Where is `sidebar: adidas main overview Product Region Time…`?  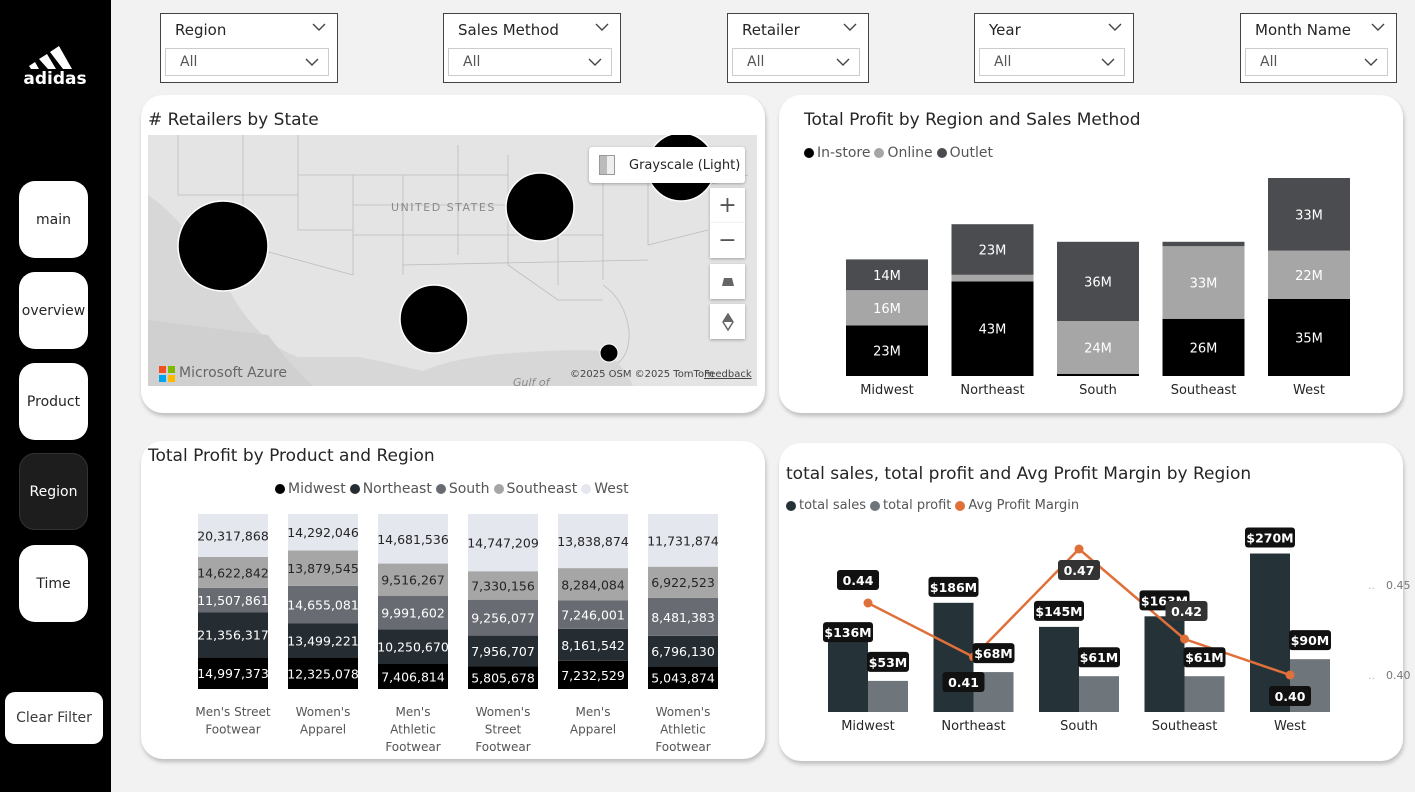
sidebar: adidas main overview Product Region Time… is located at coordinates (55, 396).